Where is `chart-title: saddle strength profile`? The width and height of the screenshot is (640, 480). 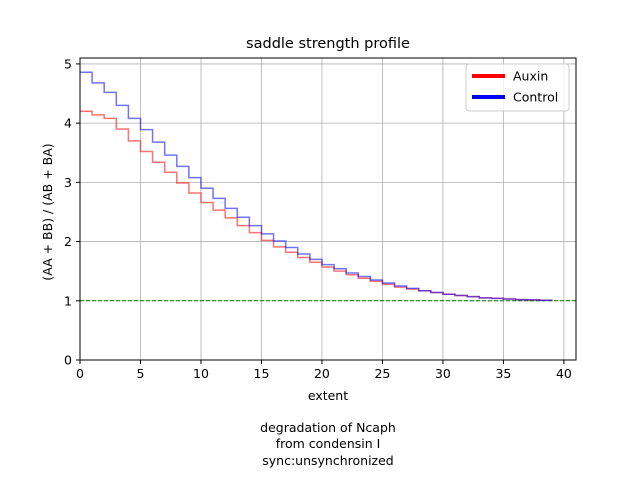 chart-title: saddle strength profile is located at coordinates (328, 44).